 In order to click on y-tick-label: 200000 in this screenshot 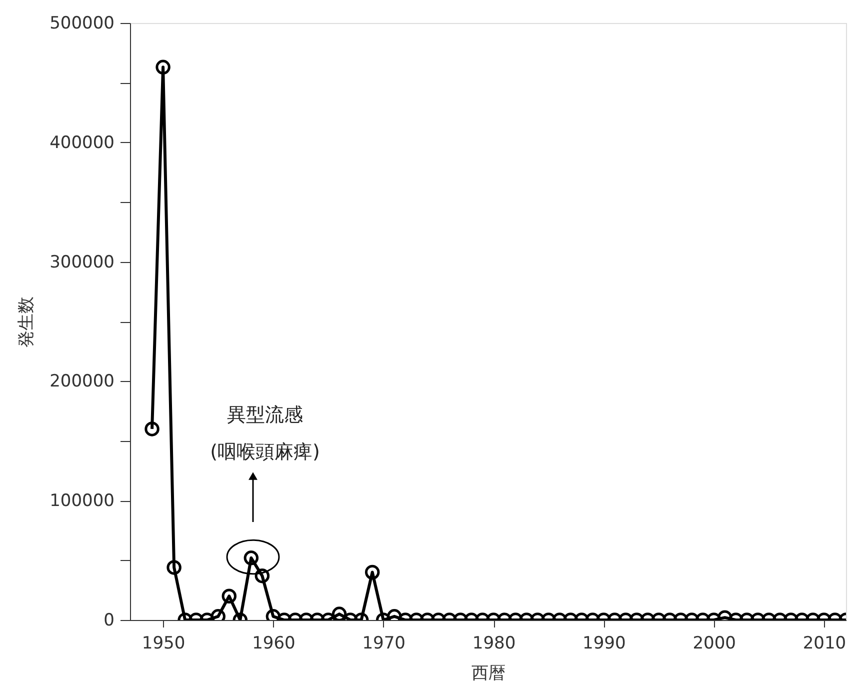, I will do `click(82, 382)`.